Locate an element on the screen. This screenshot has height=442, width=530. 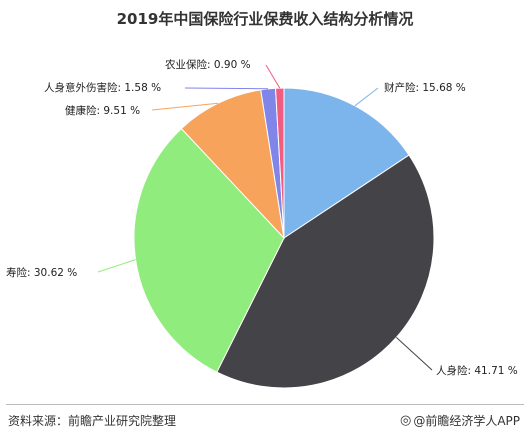
slice-label-2: 寿险: 30.62 % is located at coordinates (41, 272).